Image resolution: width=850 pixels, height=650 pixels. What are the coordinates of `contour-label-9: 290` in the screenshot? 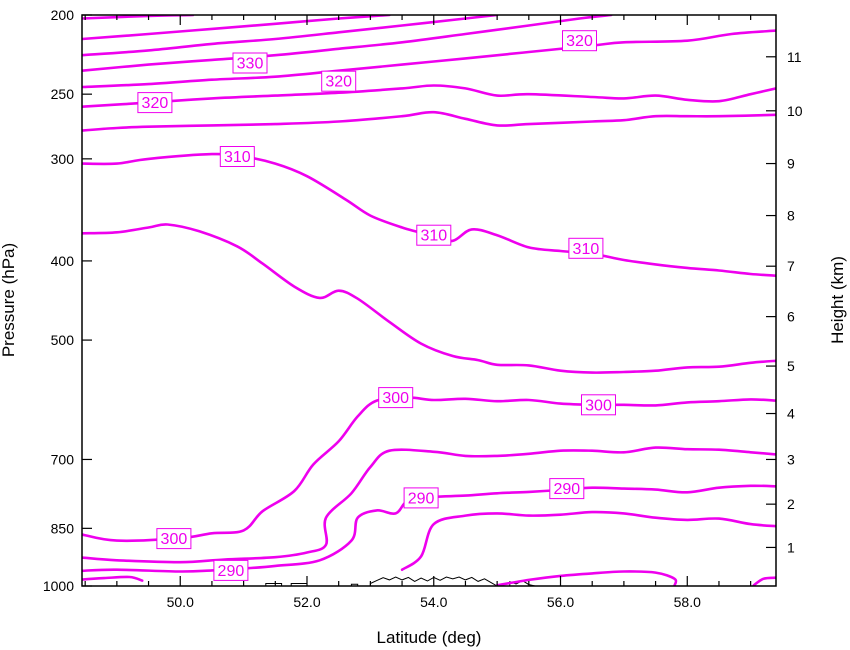 It's located at (421, 498).